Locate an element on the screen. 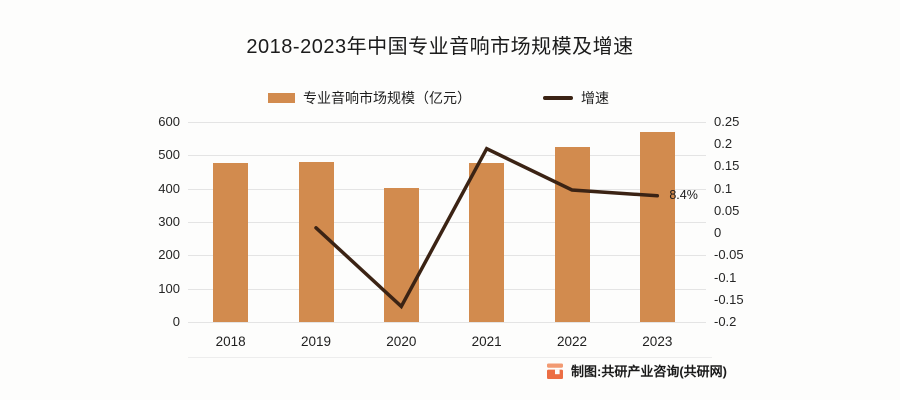 This screenshot has width=900, height=400. chart-title: 2018-2023年中国专业音响市场规模及增速 is located at coordinates (440, 47).